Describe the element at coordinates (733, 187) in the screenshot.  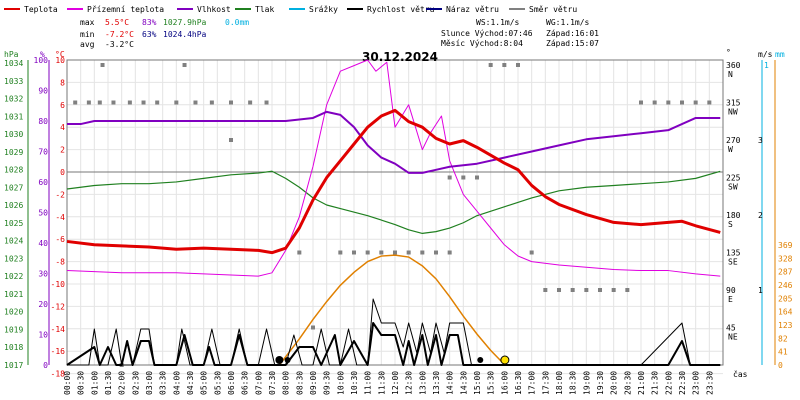
I see `axis-dir-tick: SW` at that location.